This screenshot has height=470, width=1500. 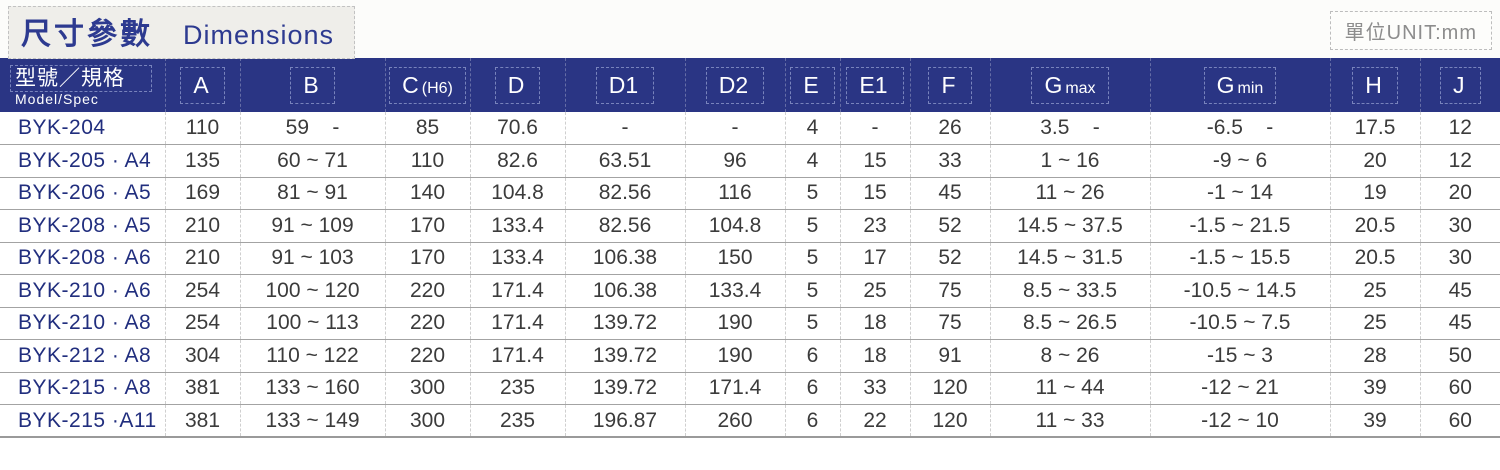 I want to click on value-cell-g-max: 14.5 ~ 37.5, so click(x=1069, y=226).